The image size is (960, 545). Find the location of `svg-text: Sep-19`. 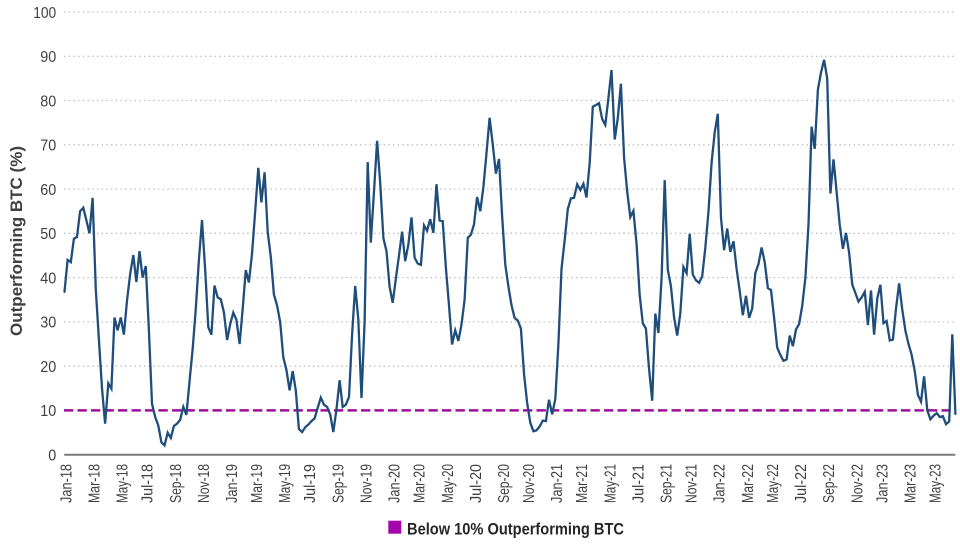

svg-text: Sep-19 is located at coordinates (338, 483).